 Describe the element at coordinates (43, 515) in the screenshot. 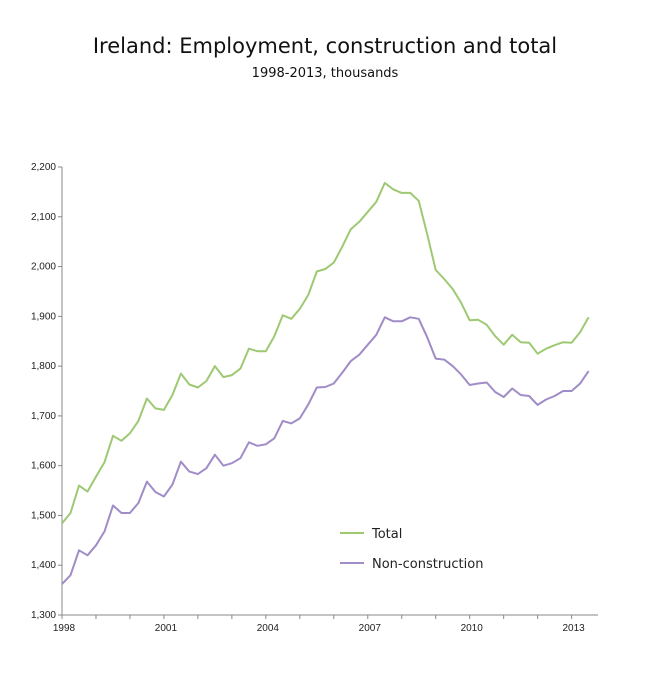

I see `y-tick-label: 1,500` at that location.